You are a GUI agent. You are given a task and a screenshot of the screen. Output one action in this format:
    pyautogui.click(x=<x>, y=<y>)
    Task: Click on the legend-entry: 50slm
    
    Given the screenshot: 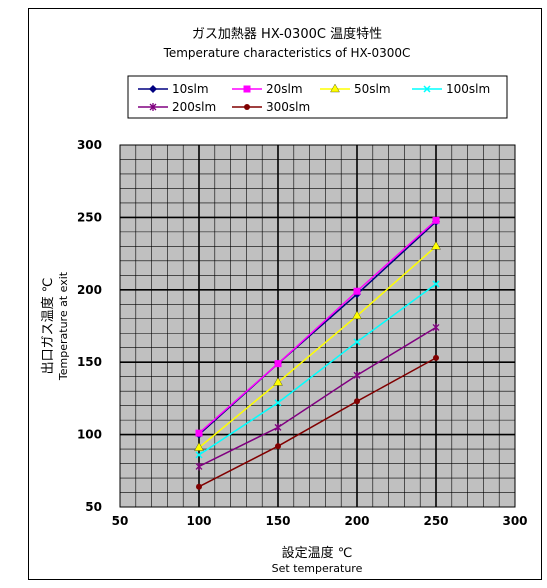 What is the action you would take?
    pyautogui.click(x=355, y=89)
    